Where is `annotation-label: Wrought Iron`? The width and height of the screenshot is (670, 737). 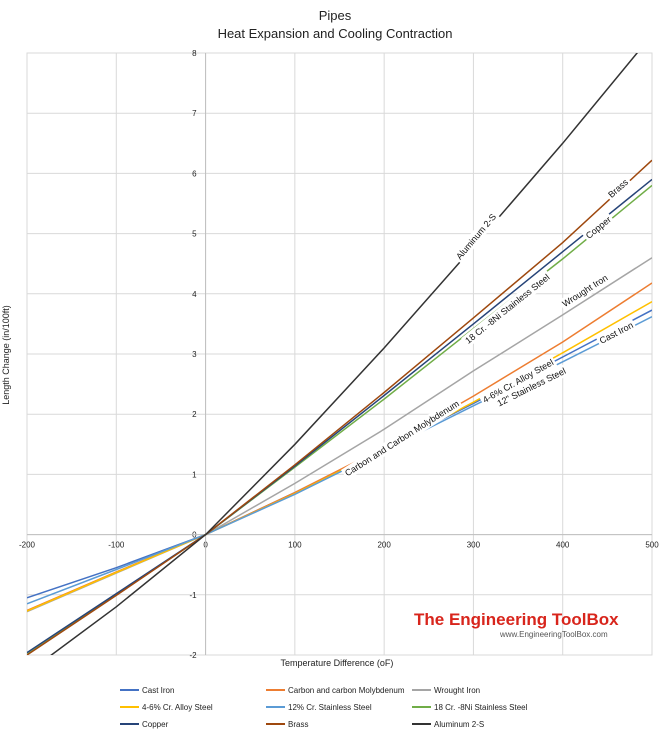
annotation-label: Wrought Iron is located at coordinates (584, 291).